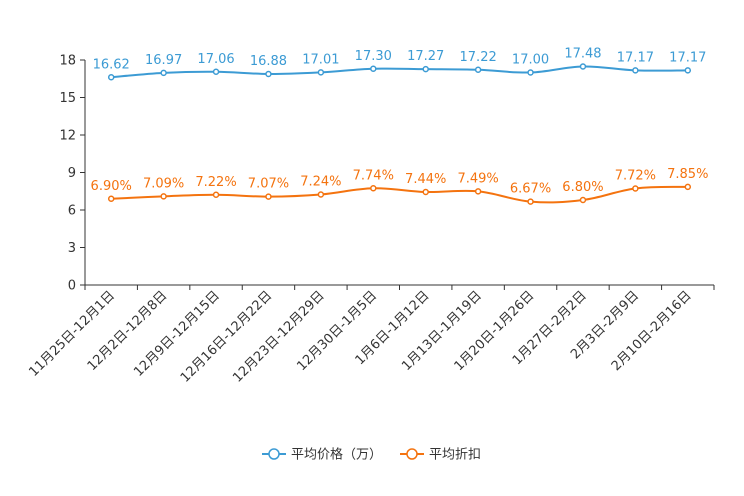  I want to click on data-label: 16.62, so click(111, 64).